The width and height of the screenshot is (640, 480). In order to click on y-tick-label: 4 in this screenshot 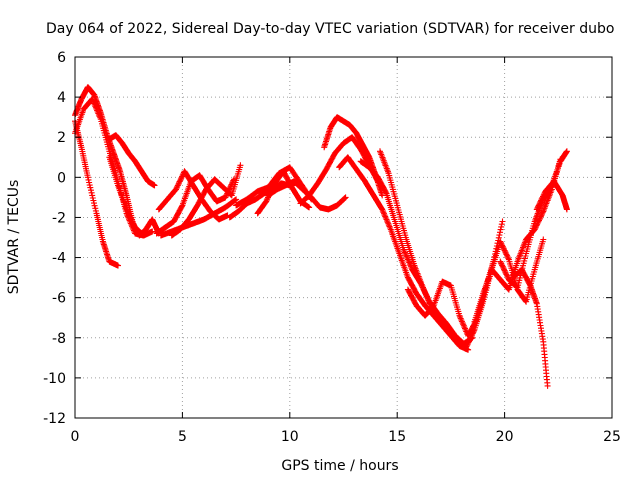, I will do `click(61, 98)`.